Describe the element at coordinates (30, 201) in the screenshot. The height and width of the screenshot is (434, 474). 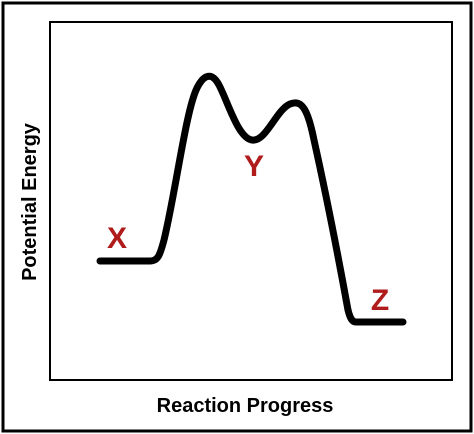
I see `y-axis-label: Potential Energy` at that location.